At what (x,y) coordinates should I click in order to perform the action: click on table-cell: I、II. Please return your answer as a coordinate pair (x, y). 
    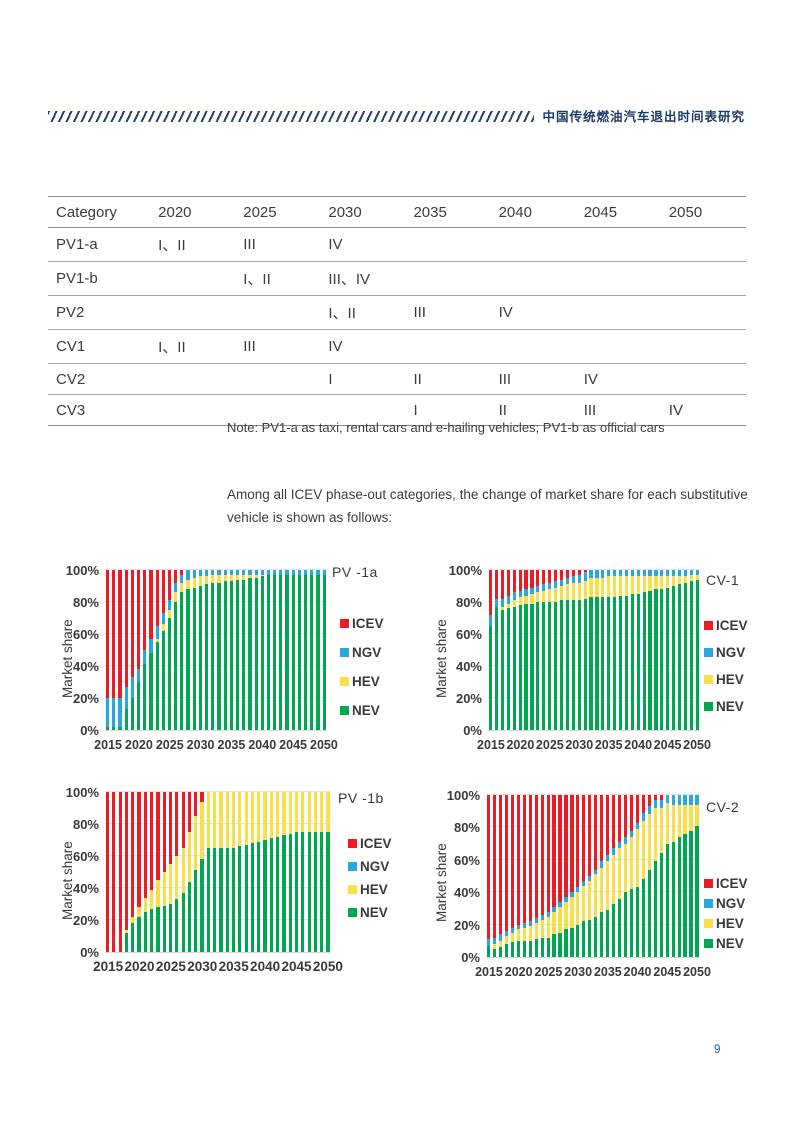
    Looking at the image, I should click on (172, 347).